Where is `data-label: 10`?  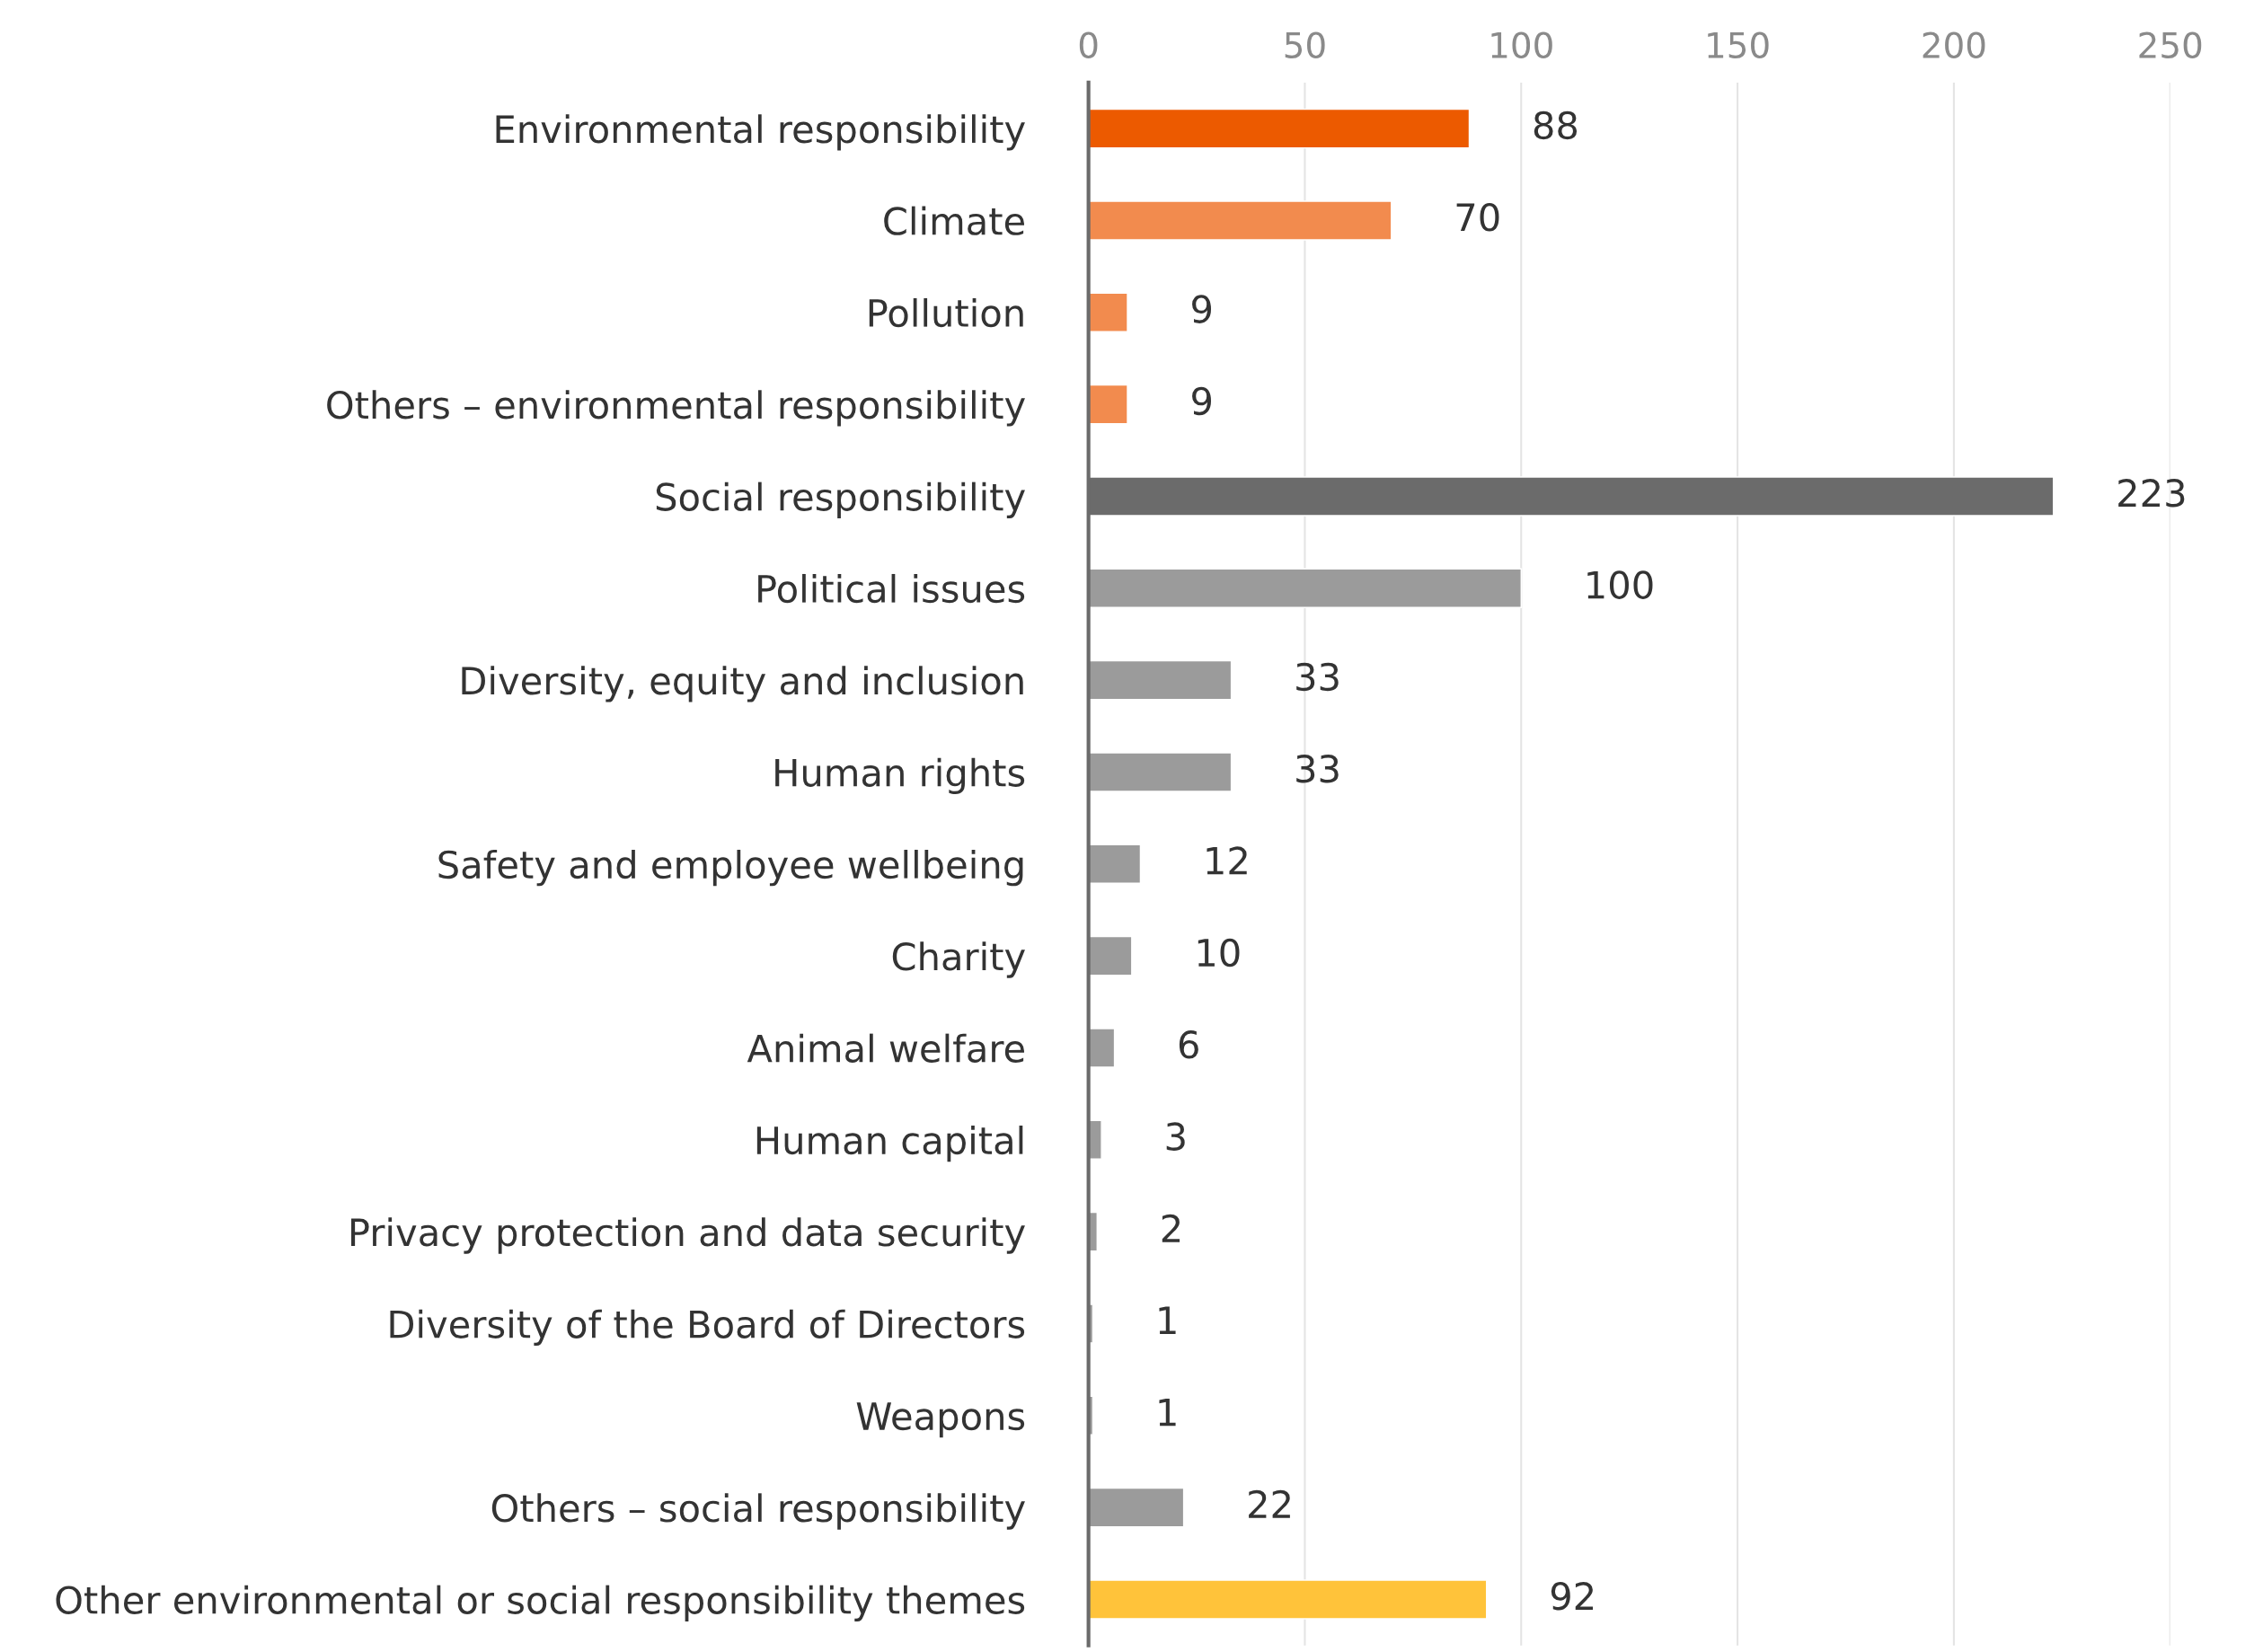 data-label: 10 is located at coordinates (1219, 952).